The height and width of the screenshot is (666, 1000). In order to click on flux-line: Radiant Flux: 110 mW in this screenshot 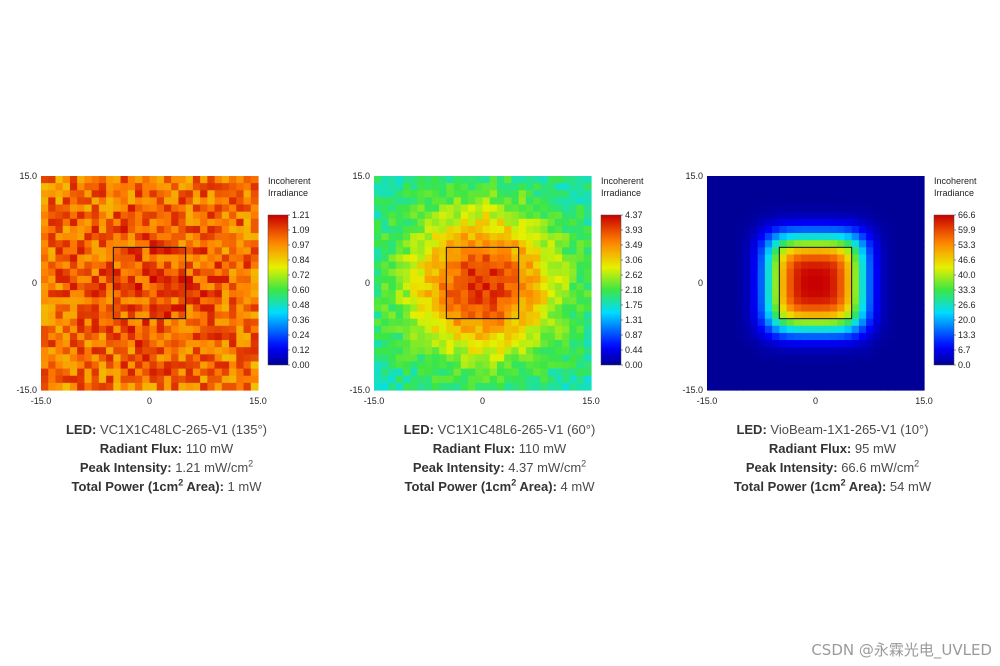, I will do `click(166, 448)`.